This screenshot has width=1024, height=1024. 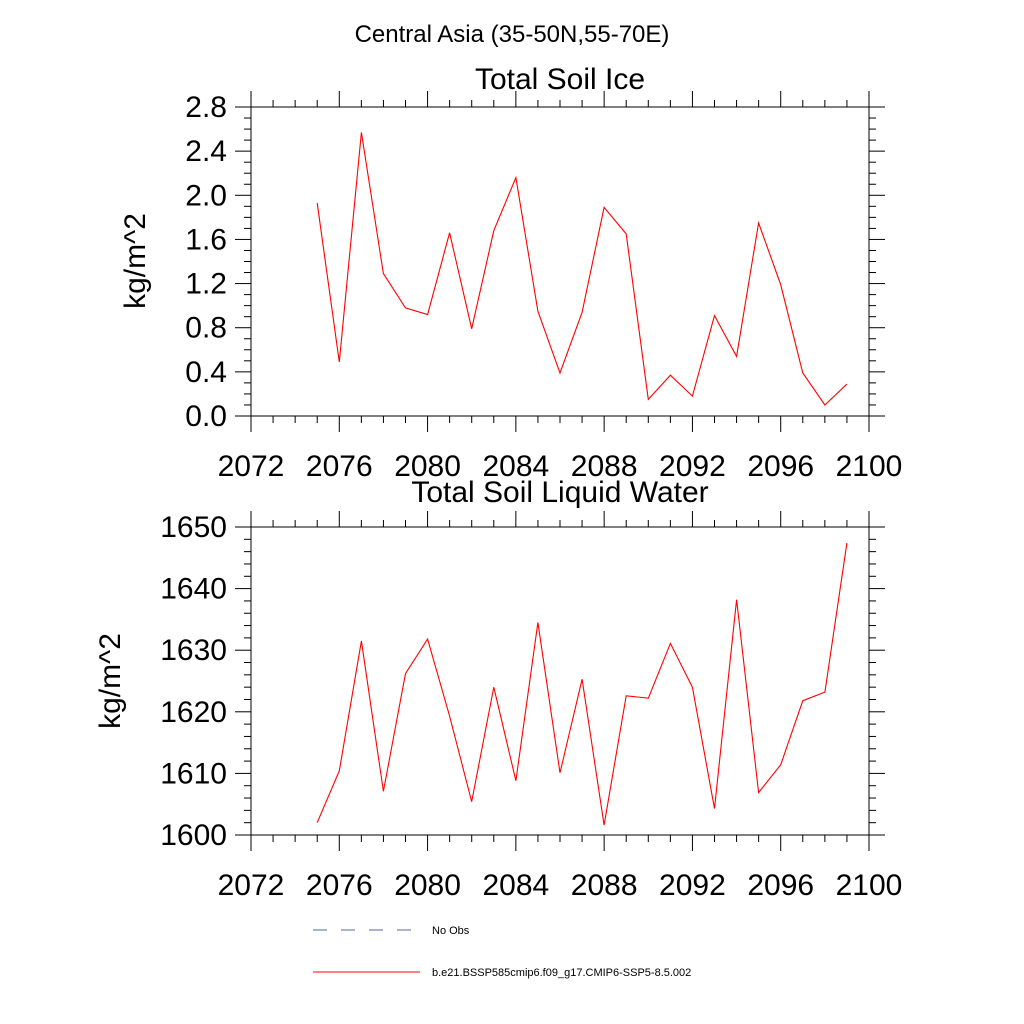 What do you see at coordinates (193, 650) in the screenshot?
I see `y-tick-label: 1630` at bounding box center [193, 650].